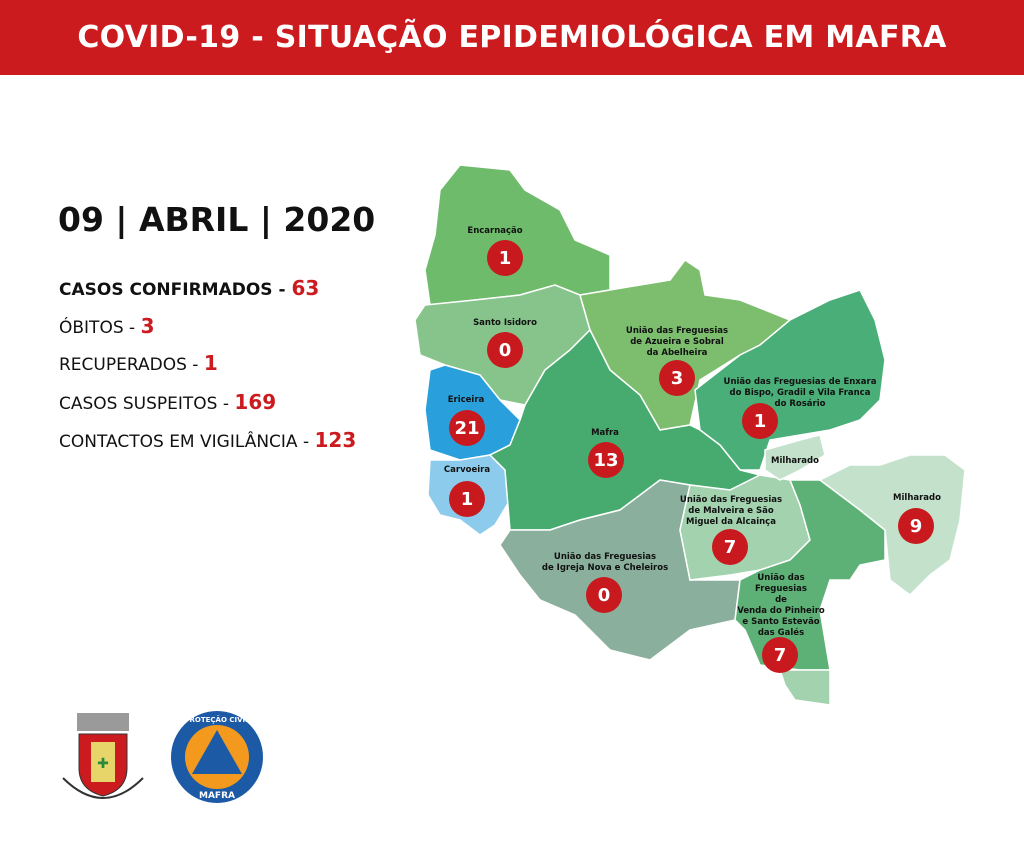 This screenshot has width=1024, height=862. What do you see at coordinates (217, 757) in the screenshot?
I see `protecao-civil-logo: MAFRA PROTEÇÃO CIVIL` at bounding box center [217, 757].